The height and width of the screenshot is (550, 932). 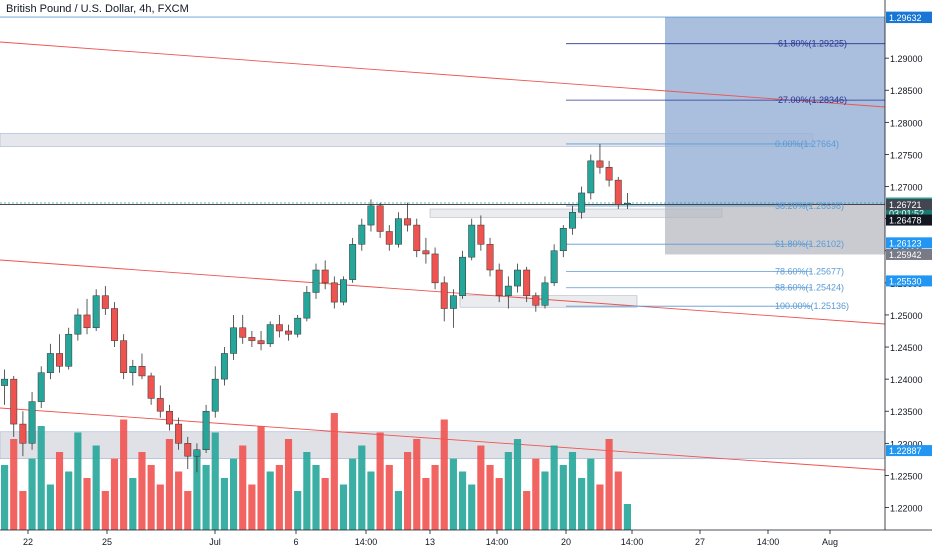 I want to click on price-tick-label: 1.22000, so click(x=906, y=509).